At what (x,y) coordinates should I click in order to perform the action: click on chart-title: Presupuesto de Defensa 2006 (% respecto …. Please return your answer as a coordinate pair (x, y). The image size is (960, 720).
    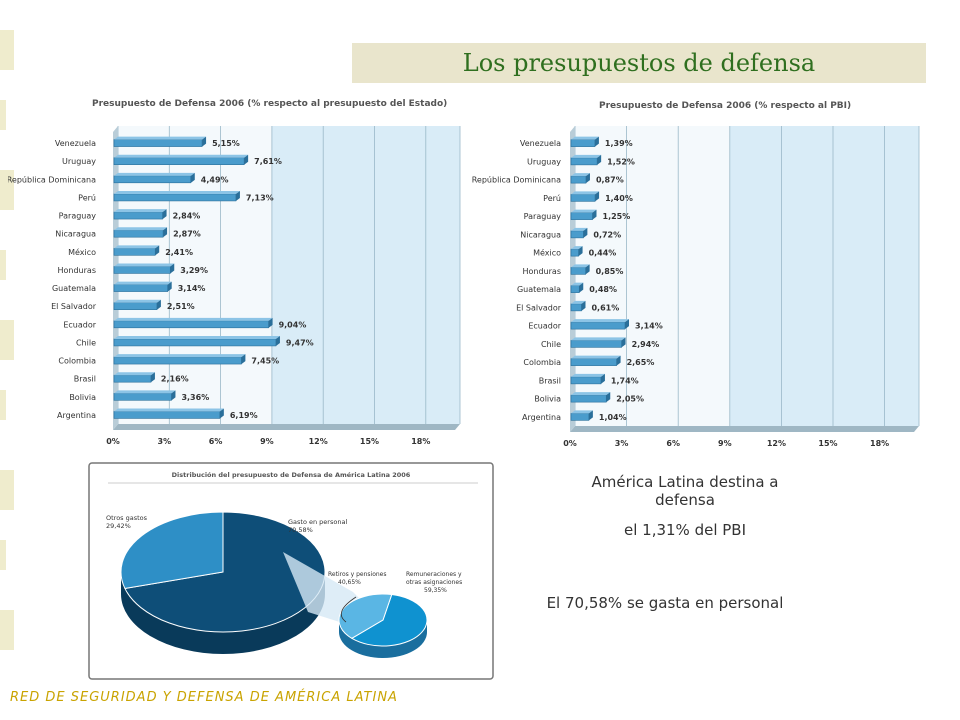
    Looking at the image, I should click on (269, 104).